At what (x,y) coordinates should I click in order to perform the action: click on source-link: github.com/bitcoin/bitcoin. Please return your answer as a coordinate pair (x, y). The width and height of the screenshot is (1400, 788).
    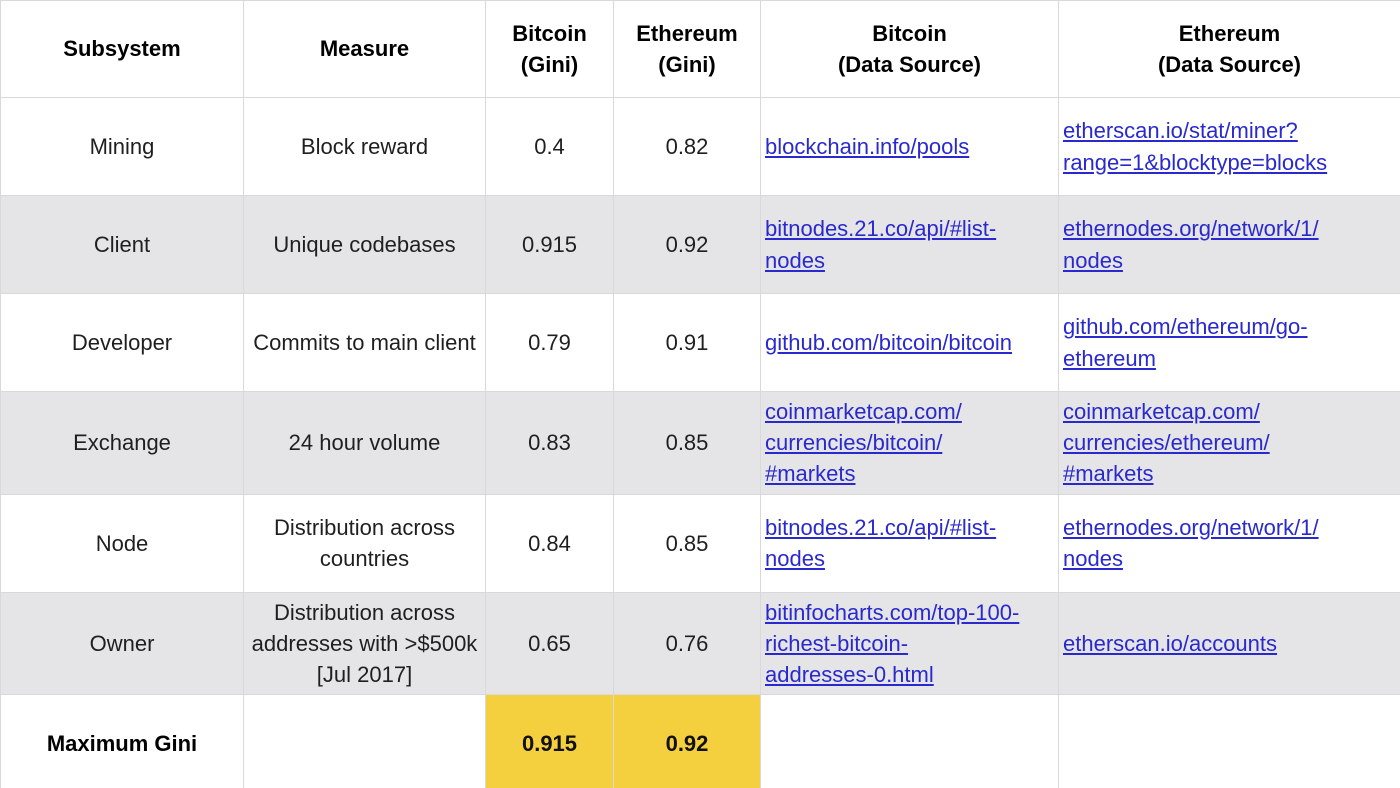
    Looking at the image, I should click on (889, 342).